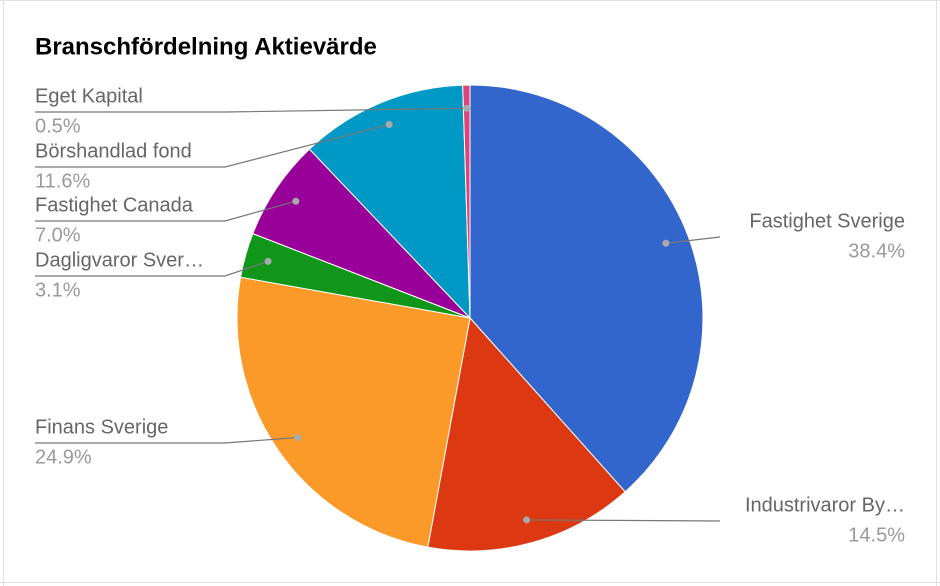 The image size is (940, 586). I want to click on chart-title: Branschfördelning Aktievärde, so click(206, 46).